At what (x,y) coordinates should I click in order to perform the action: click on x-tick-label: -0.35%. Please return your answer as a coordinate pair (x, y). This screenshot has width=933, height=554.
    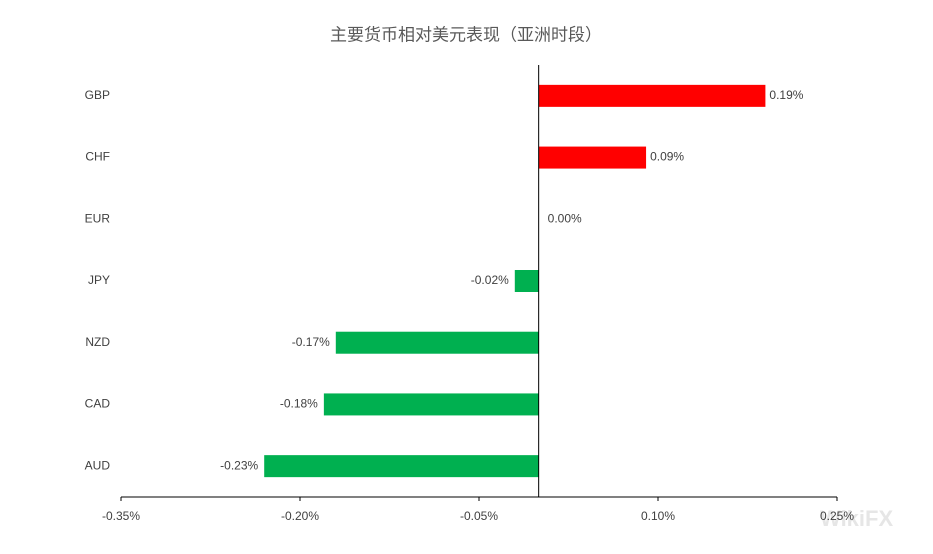
    Looking at the image, I should click on (121, 516).